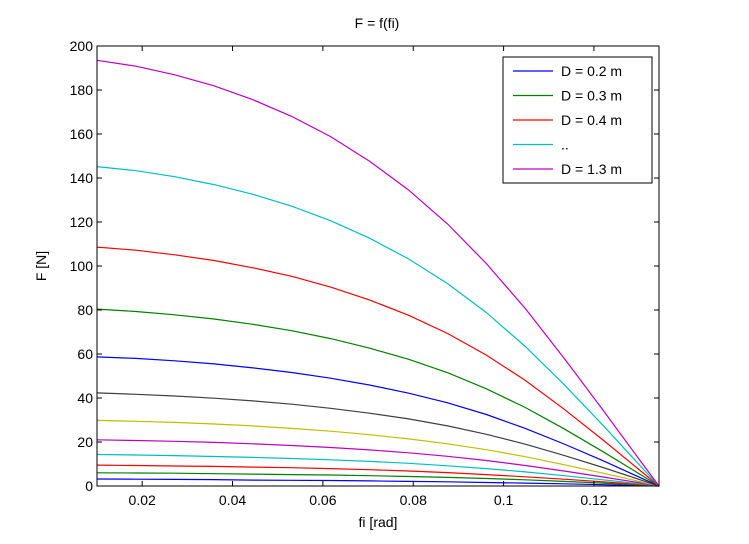  What do you see at coordinates (82, 222) in the screenshot?
I see `y-tick-label: 120` at bounding box center [82, 222].